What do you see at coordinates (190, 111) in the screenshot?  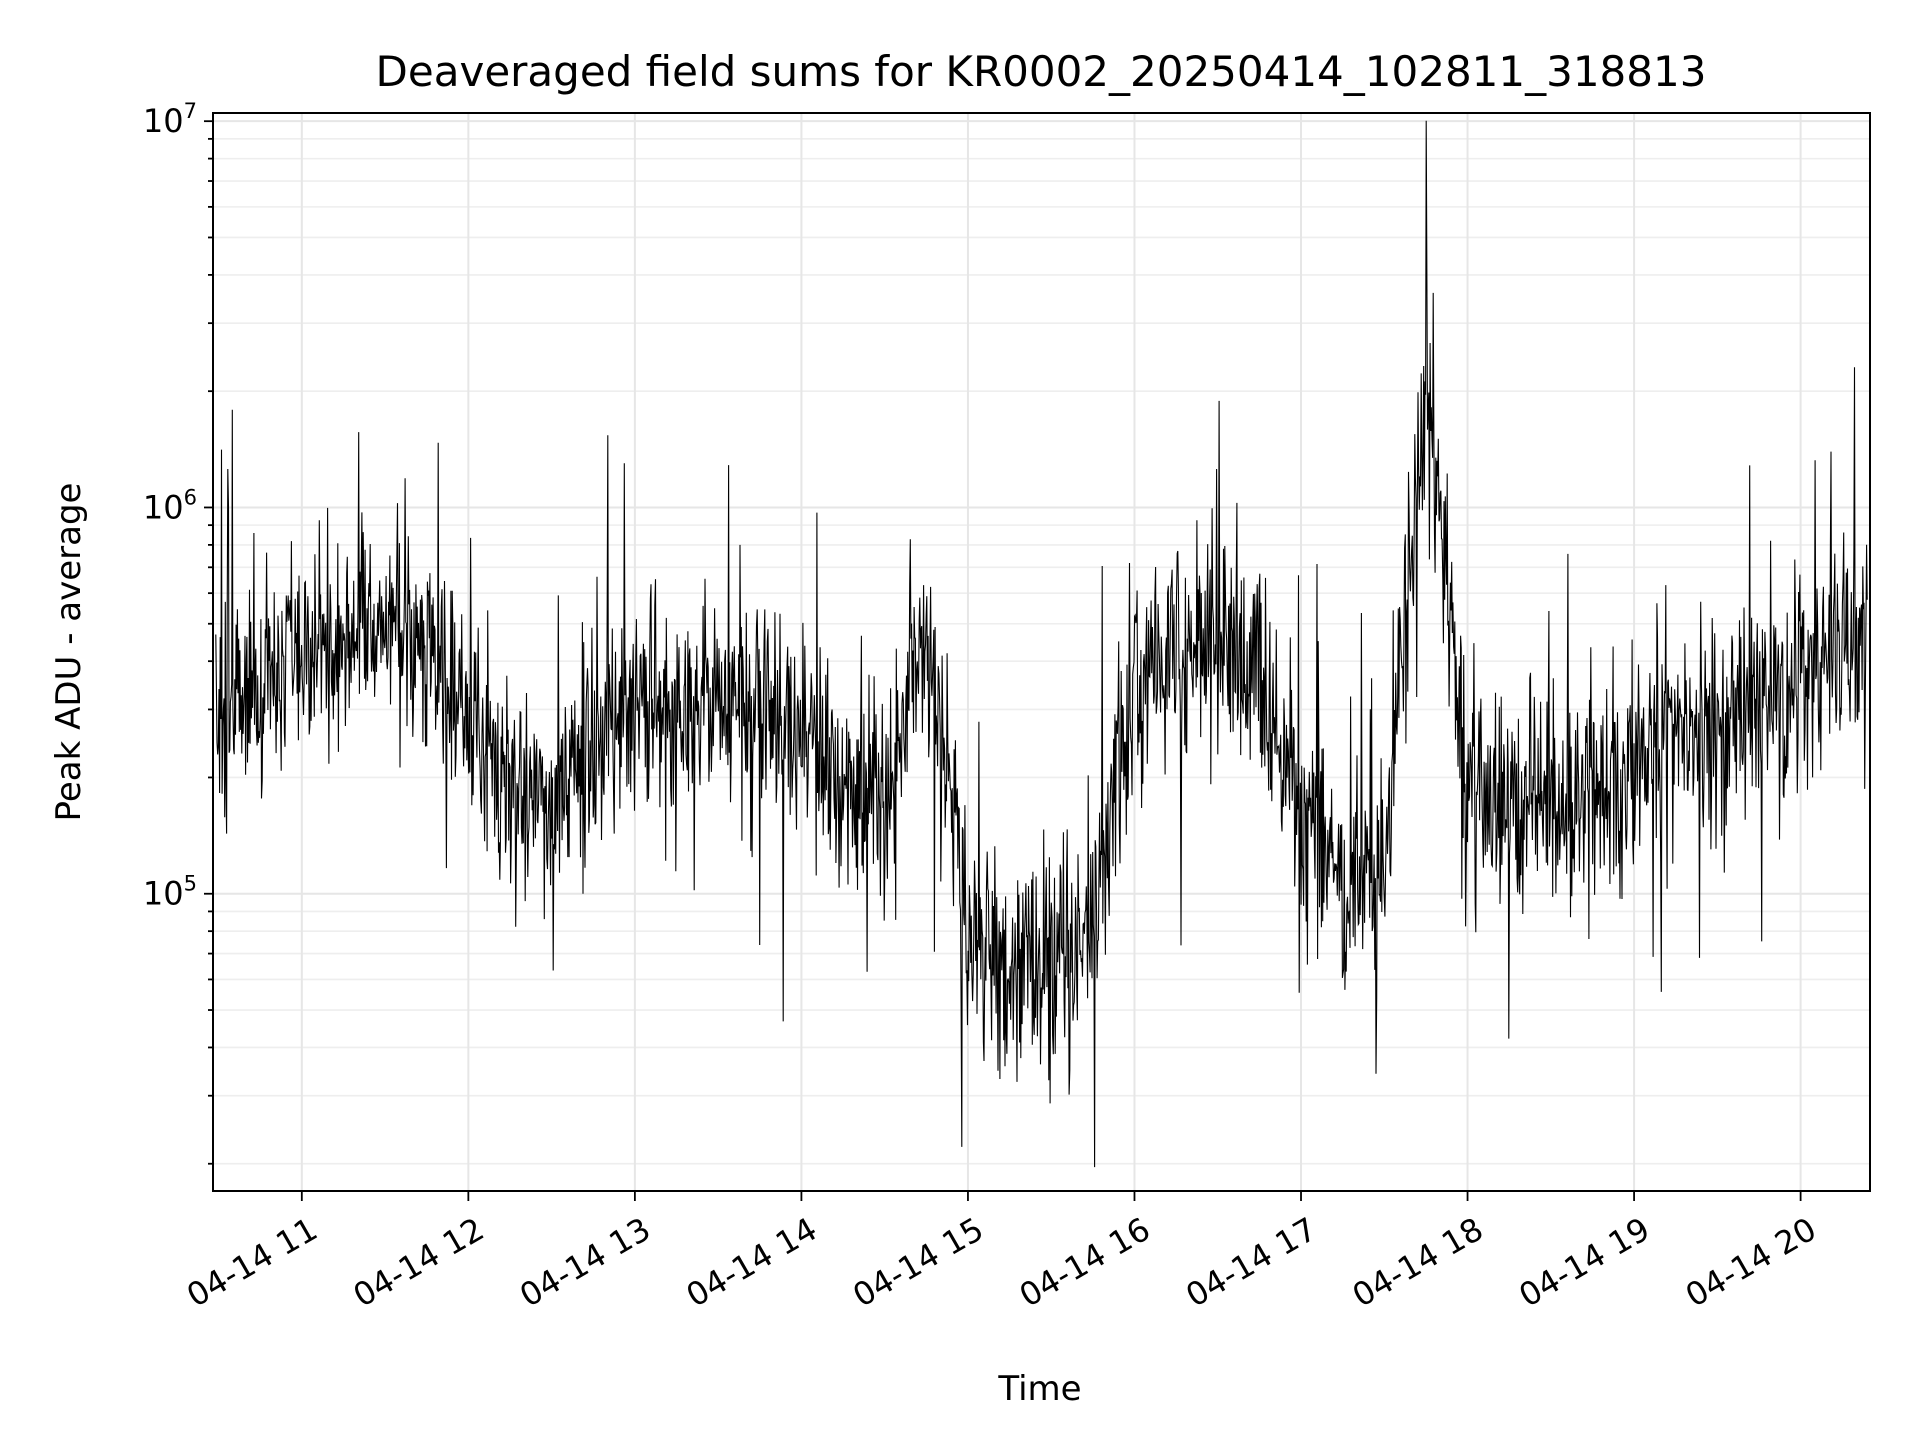 I see `y-tick-label-exponent: 7` at bounding box center [190, 111].